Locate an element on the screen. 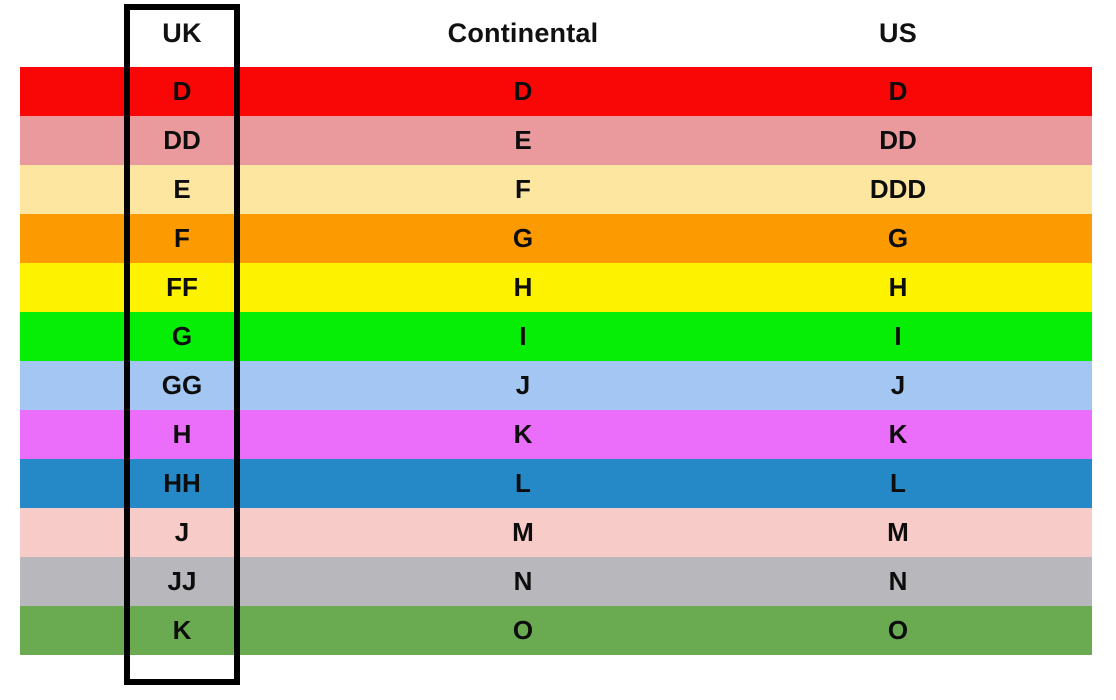 Image resolution: width=1116 pixels, height=700 pixels. cell-uk: E is located at coordinates (182, 189).